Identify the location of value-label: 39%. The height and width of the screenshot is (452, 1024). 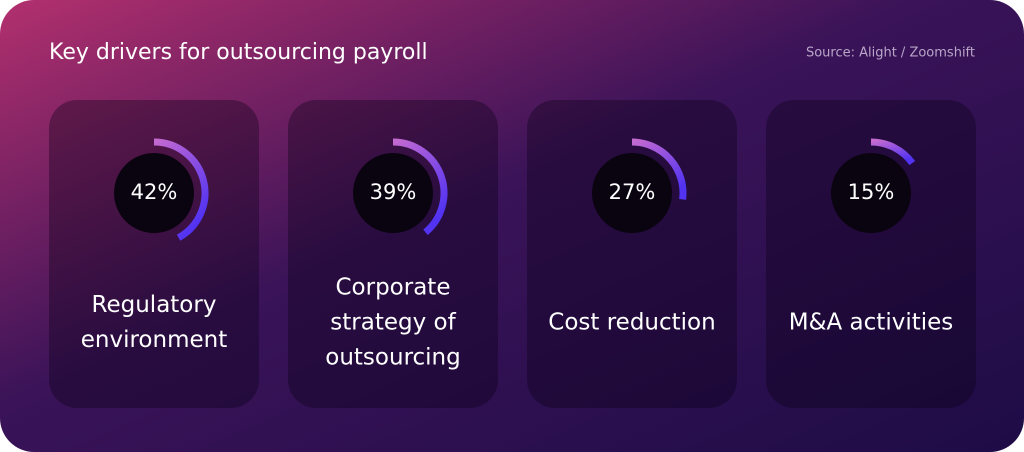
(393, 192).